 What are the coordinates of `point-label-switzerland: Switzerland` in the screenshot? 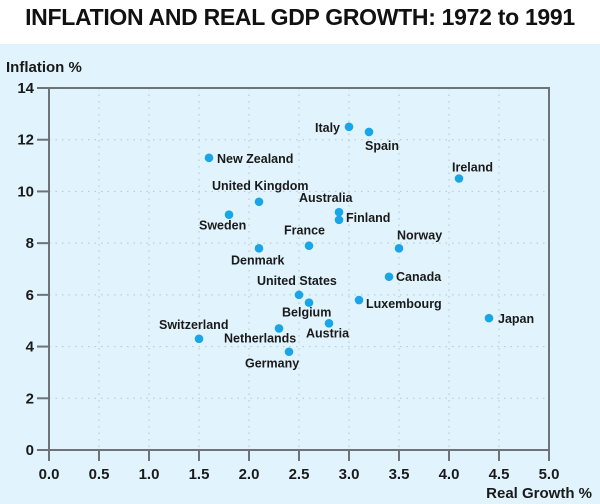 It's located at (193, 325).